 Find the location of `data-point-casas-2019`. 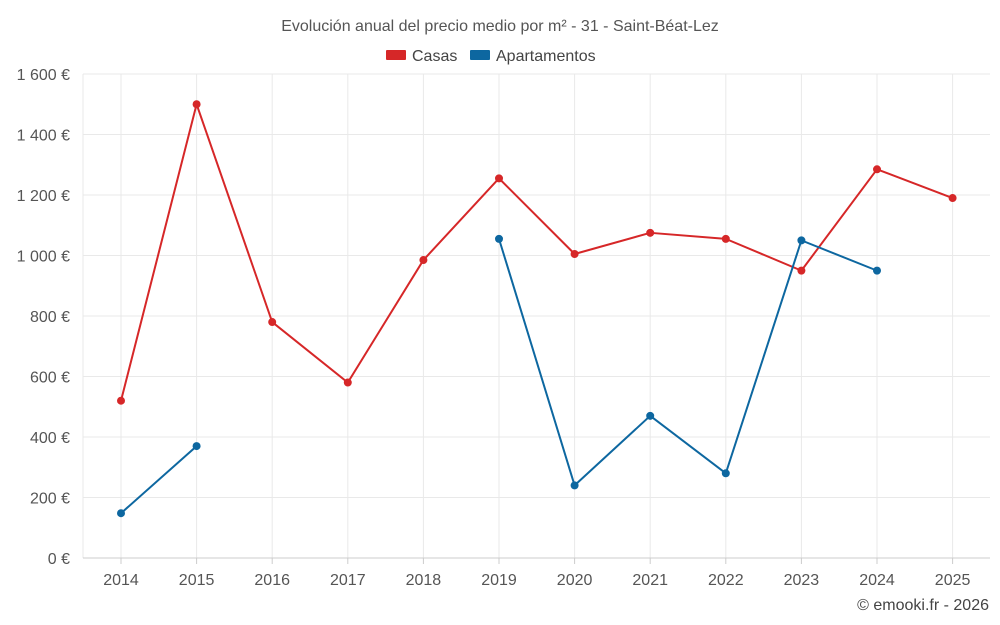

data-point-casas-2019 is located at coordinates (499, 178).